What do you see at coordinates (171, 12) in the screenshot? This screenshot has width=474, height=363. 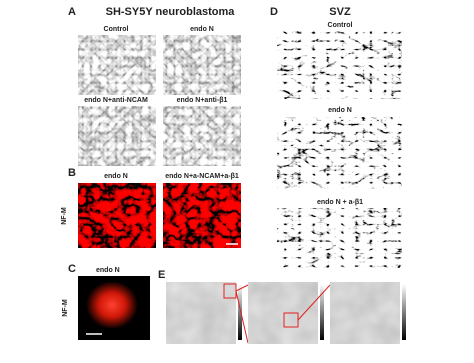 I see `panel-title: SH-SY5Y neuroblastoma` at bounding box center [171, 12].